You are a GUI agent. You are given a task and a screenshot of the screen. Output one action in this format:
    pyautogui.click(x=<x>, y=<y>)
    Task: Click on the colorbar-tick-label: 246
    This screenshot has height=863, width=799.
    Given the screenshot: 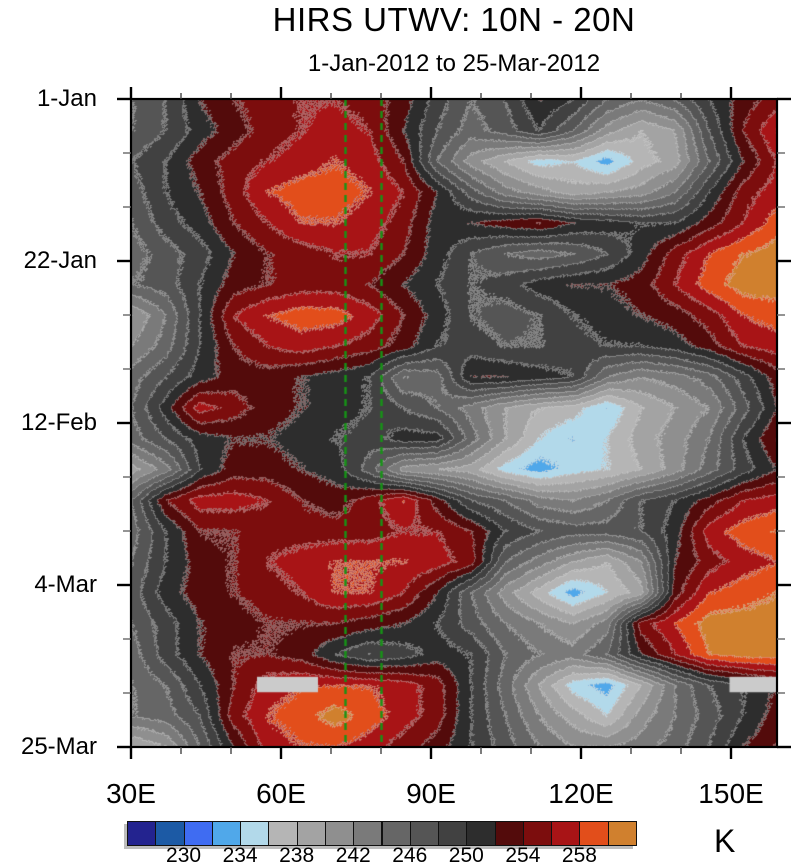 What is the action you would take?
    pyautogui.click(x=410, y=853)
    